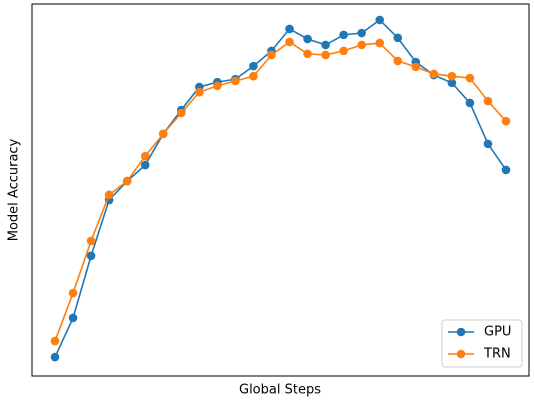 The width and height of the screenshot is (534, 406). I want to click on x-axis-label: Global Steps, so click(280, 390).